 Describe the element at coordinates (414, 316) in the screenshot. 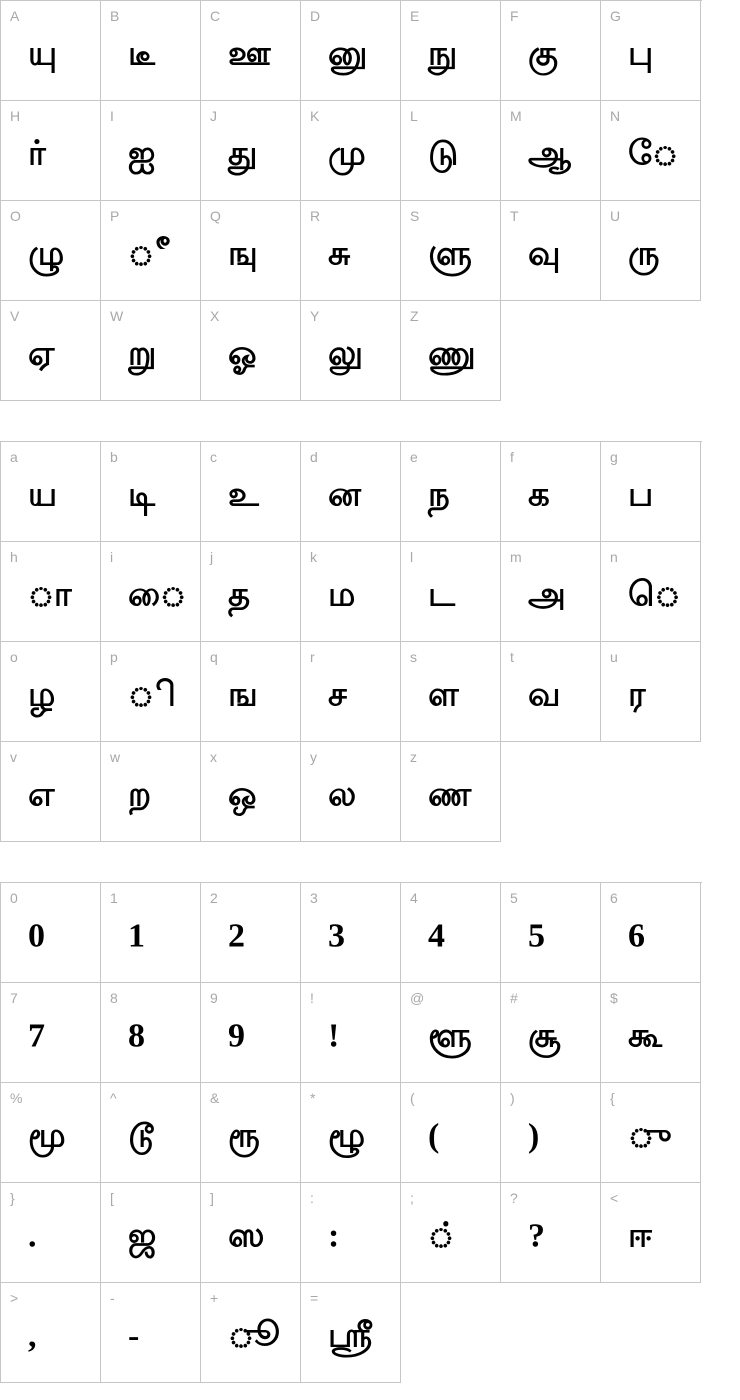

I see `key-label: Z` at that location.